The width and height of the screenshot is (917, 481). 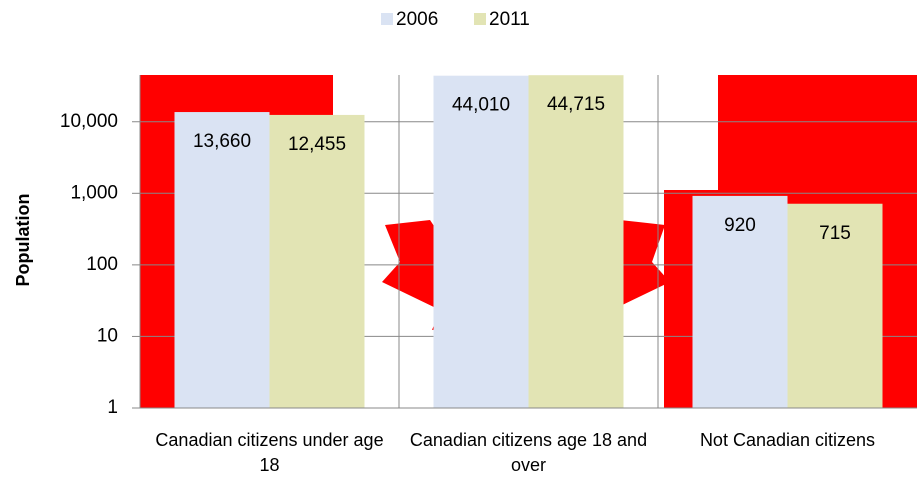 I want to click on data-label: 12,455, so click(x=317, y=144).